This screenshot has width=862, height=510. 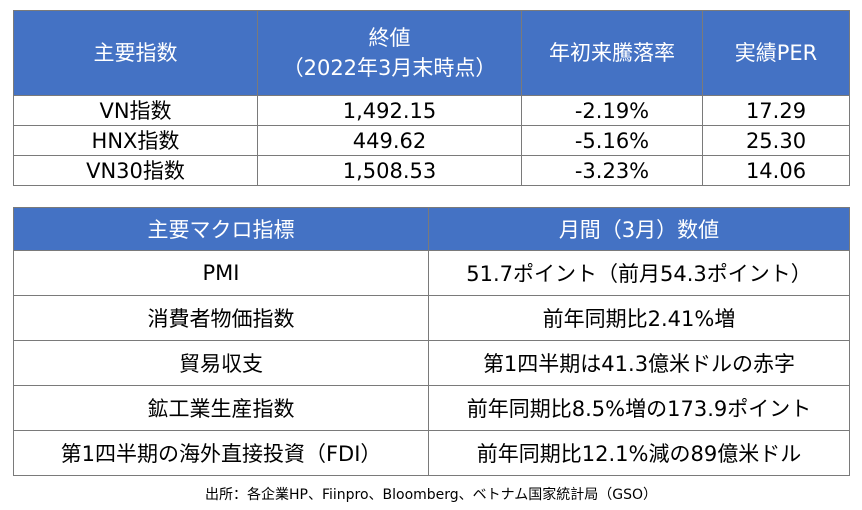 I want to click on macro-row-iip: 鉱工業生産指数 前年同期比8.5%増の173.9ポイント, so click(x=431, y=408).